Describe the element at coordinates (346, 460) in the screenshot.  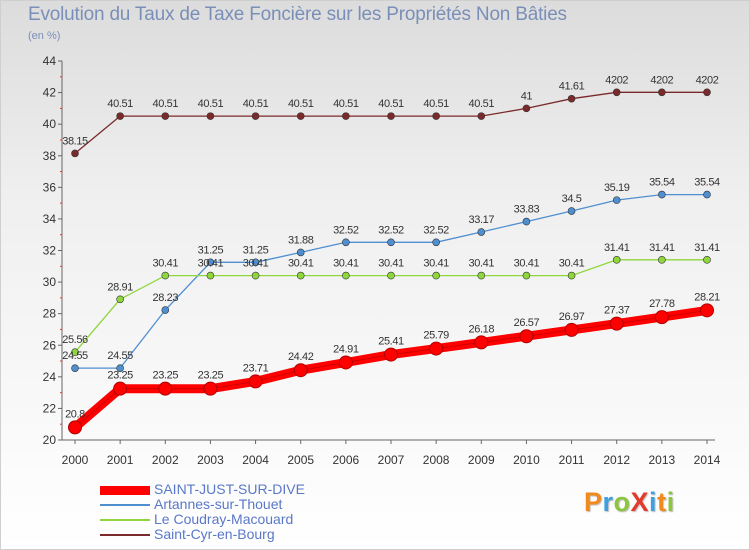
I see `x-tick-label: 2006` at that location.